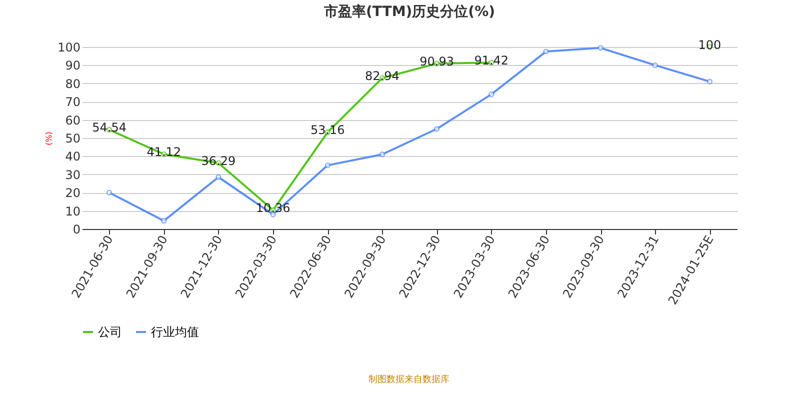  What do you see at coordinates (72, 120) in the screenshot?
I see `y-tick-label: 60` at bounding box center [72, 120].